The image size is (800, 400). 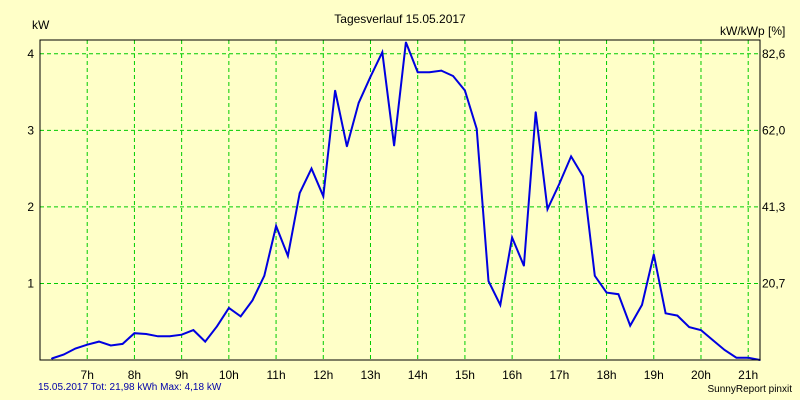 I want to click on x-tick-label: 20h, so click(x=701, y=375).